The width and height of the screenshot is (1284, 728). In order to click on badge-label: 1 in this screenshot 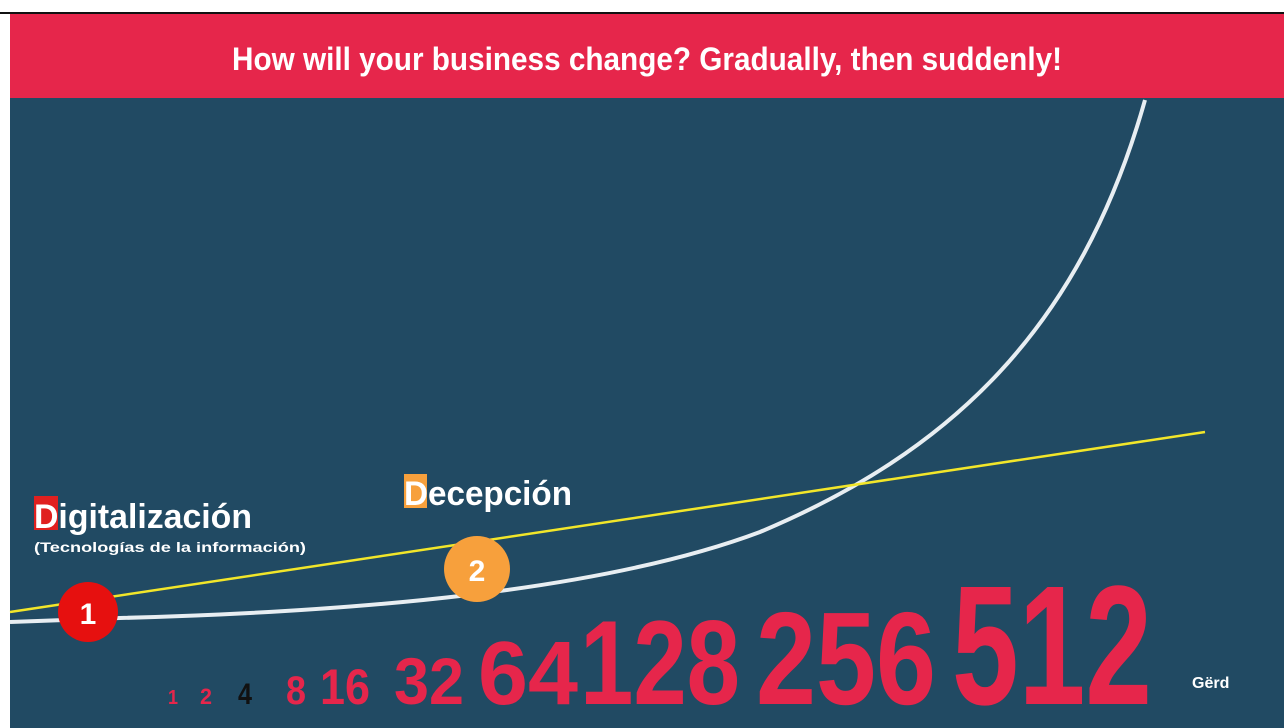, I will do `click(88, 614)`.